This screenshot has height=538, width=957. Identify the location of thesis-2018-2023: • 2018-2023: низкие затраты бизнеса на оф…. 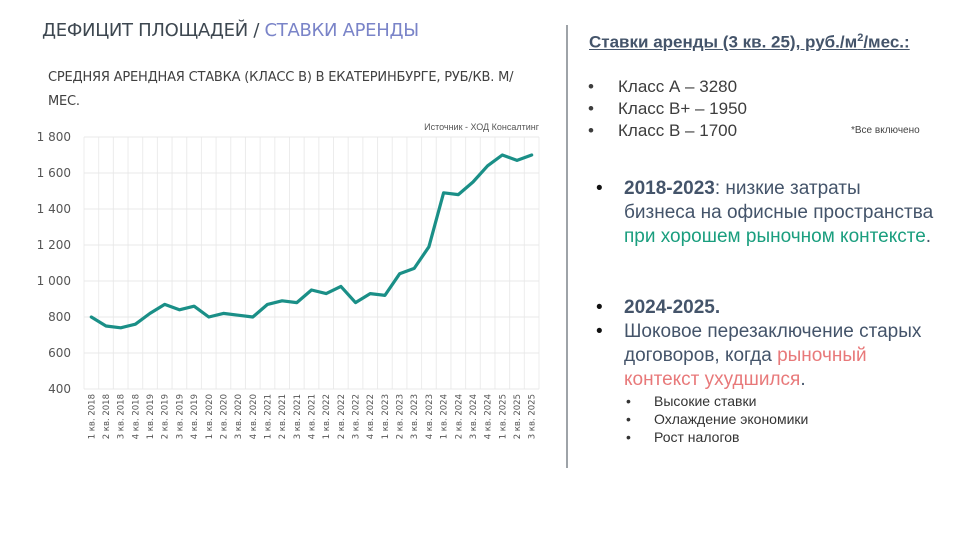
(765, 212).